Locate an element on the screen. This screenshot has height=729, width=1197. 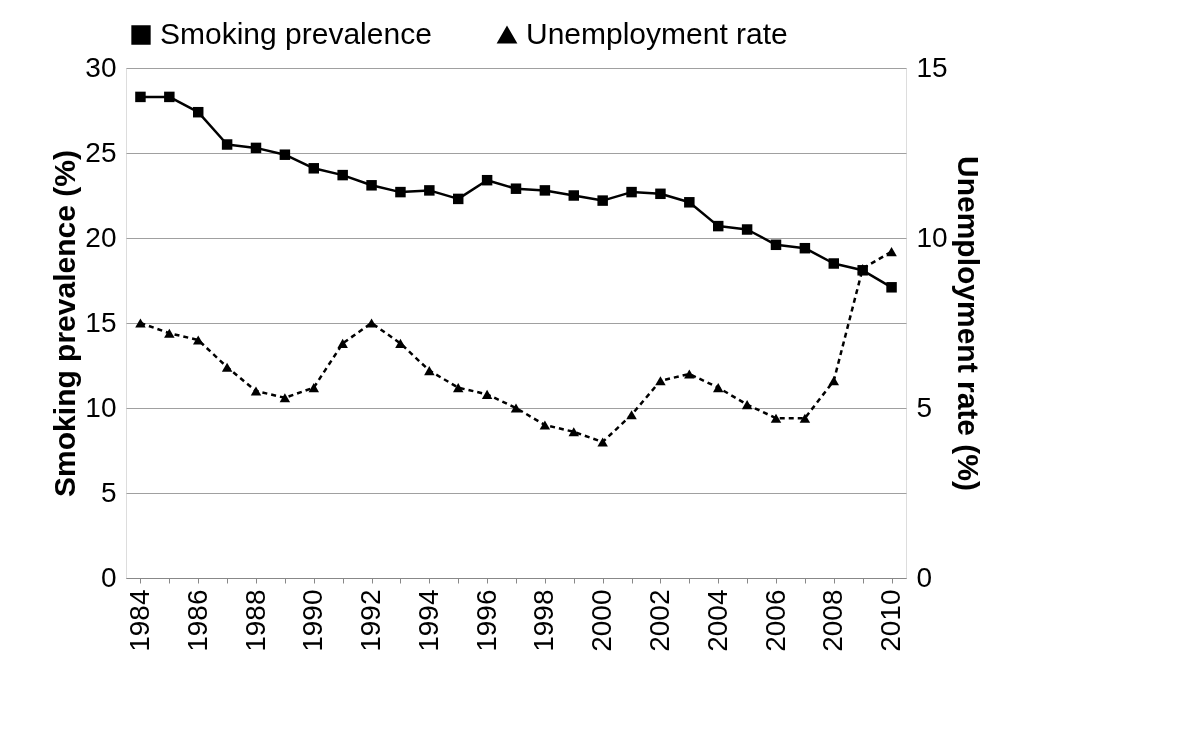
x-tick-label: 1998 is located at coordinates (544, 620).